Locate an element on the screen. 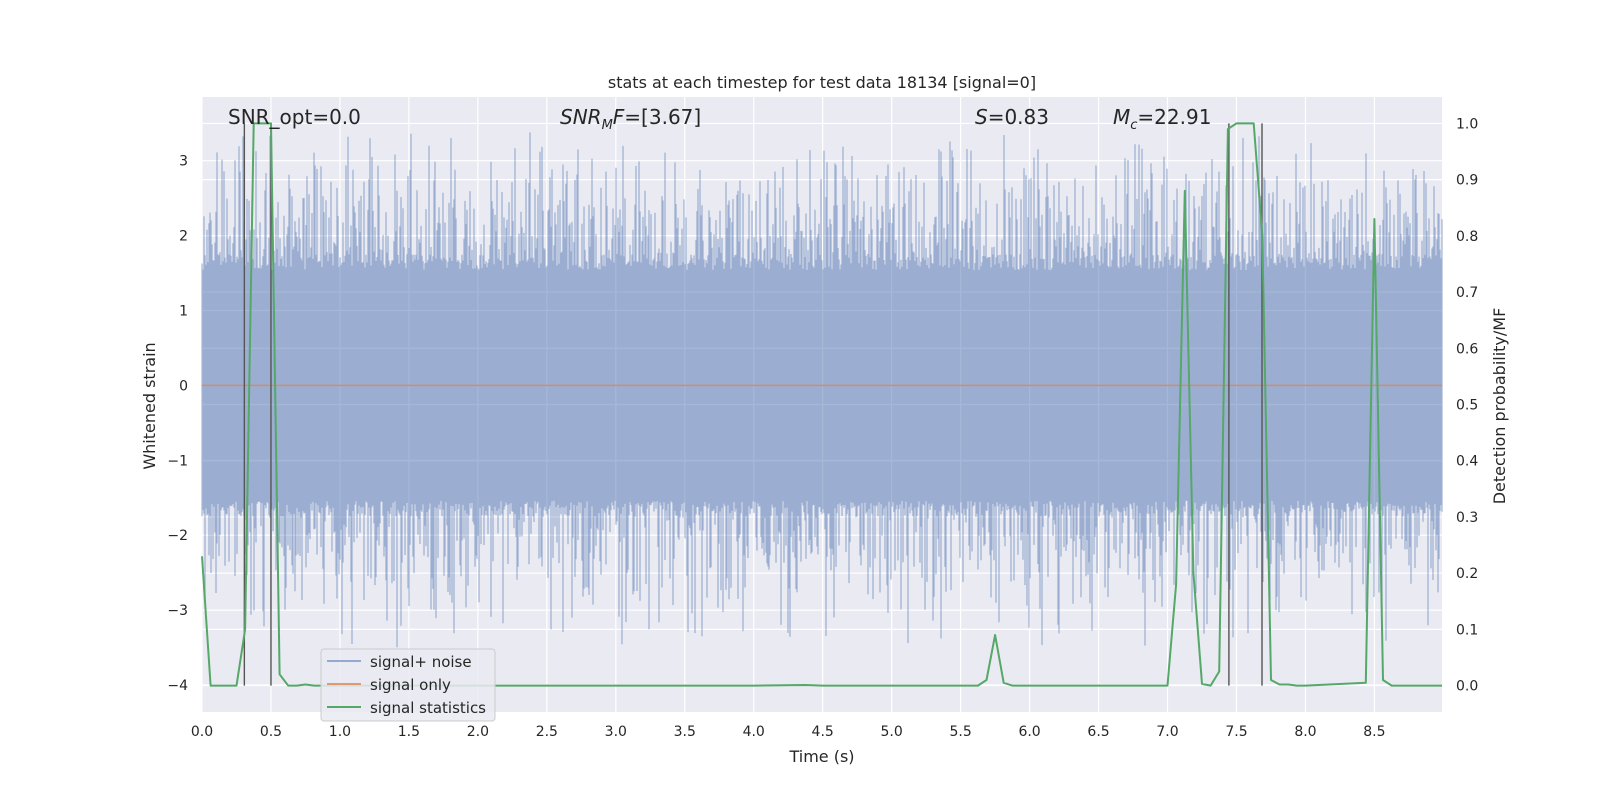  annotation-mc: Mc=22.91 is located at coordinates (1162, 119).